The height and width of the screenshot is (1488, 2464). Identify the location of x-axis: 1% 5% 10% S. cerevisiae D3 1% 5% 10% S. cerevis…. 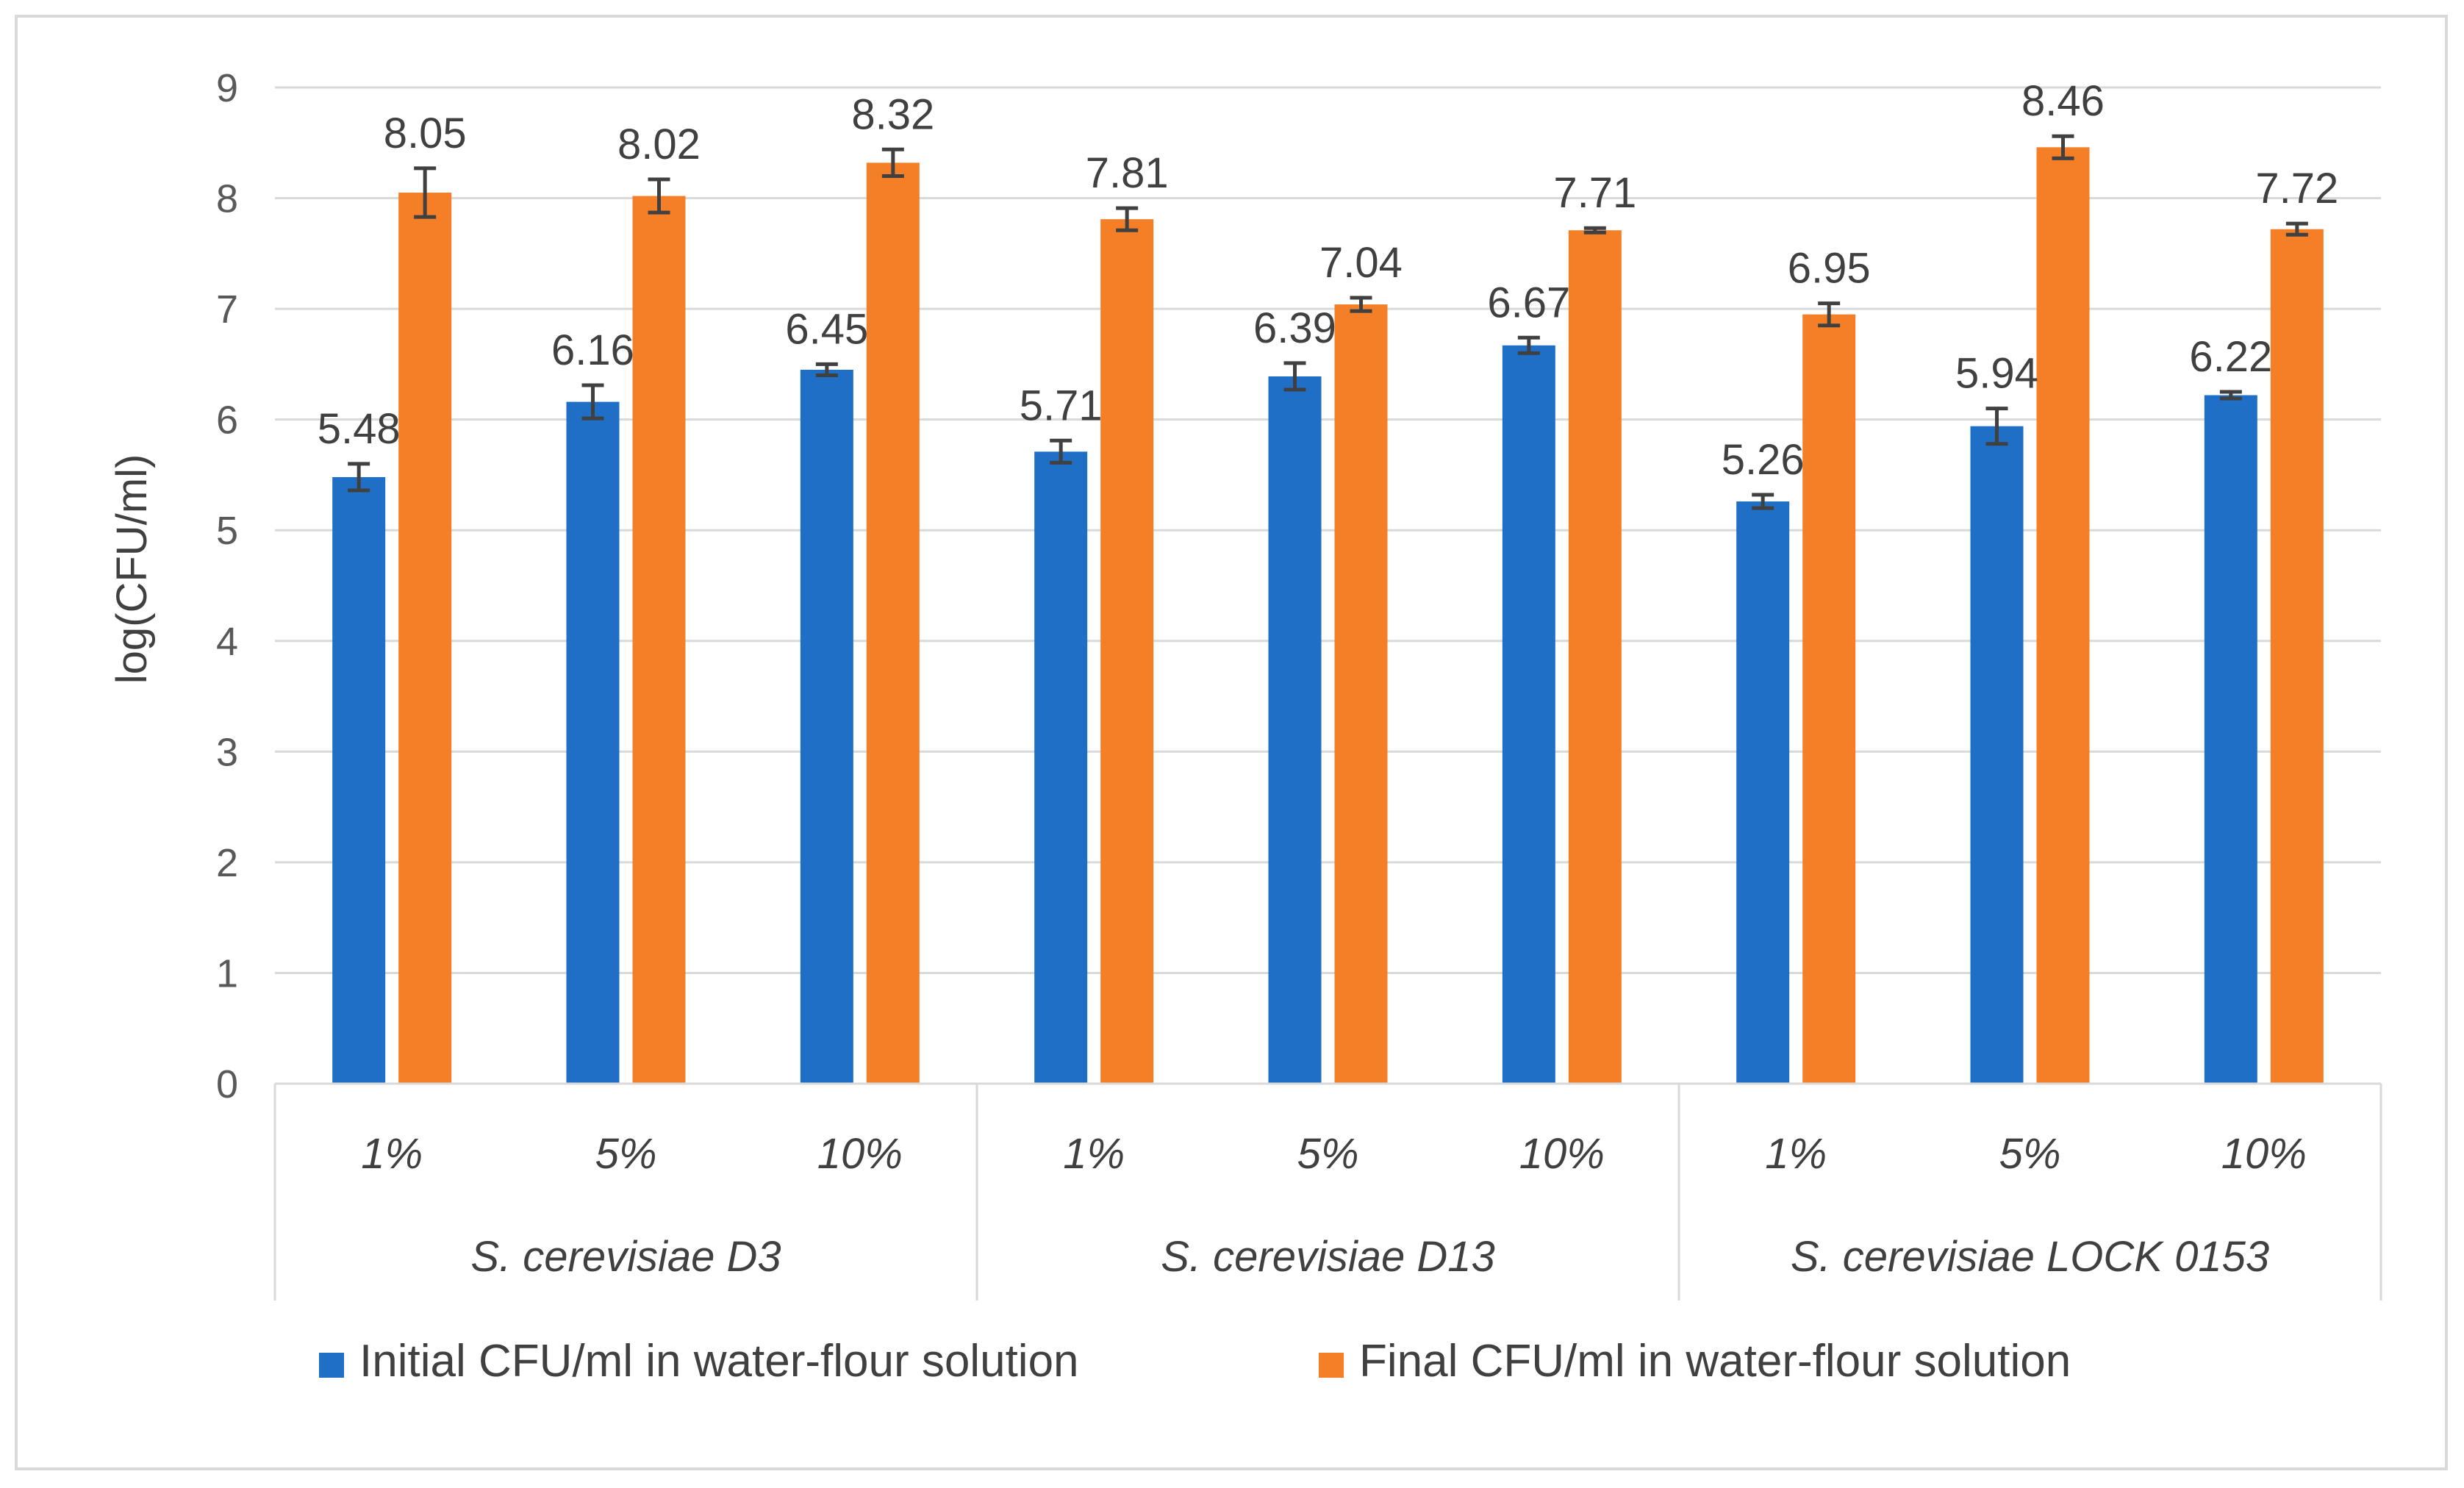
(1327, 1191).